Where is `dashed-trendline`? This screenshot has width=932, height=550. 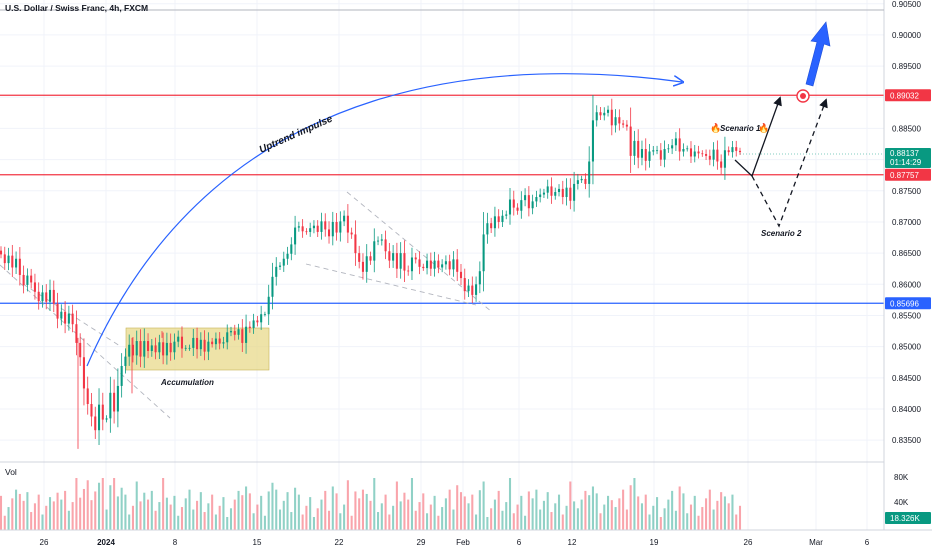
dashed-trendline is located at coordinates (391, 284).